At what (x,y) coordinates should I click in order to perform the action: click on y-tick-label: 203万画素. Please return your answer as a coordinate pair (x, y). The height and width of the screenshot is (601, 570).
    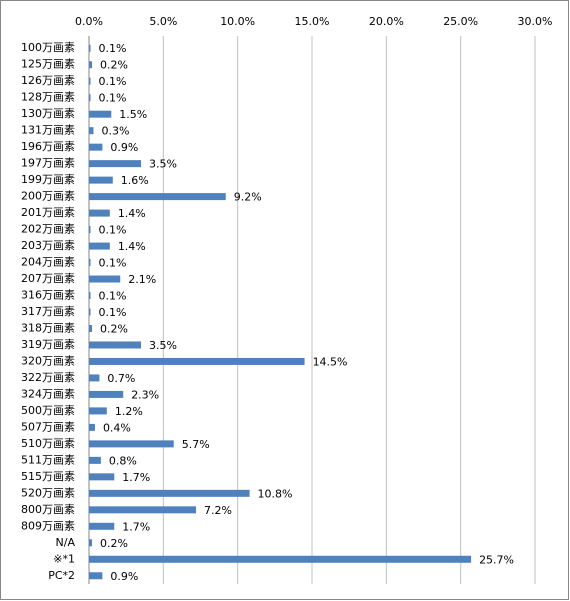
    Looking at the image, I should click on (48, 245).